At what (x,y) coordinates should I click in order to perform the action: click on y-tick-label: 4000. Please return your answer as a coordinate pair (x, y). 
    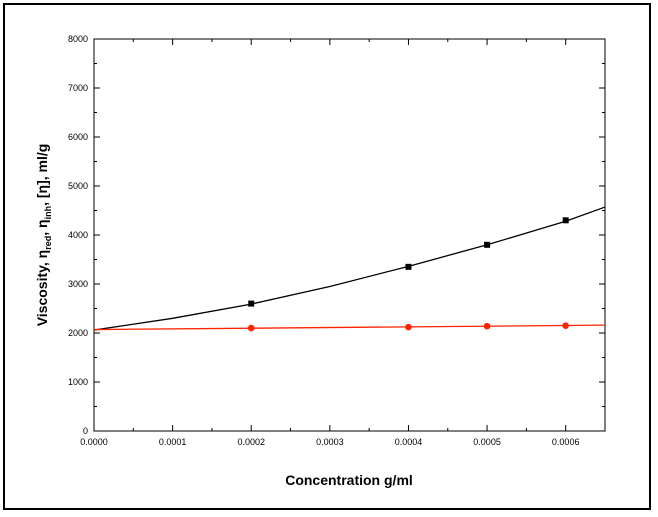
    Looking at the image, I should click on (78, 235).